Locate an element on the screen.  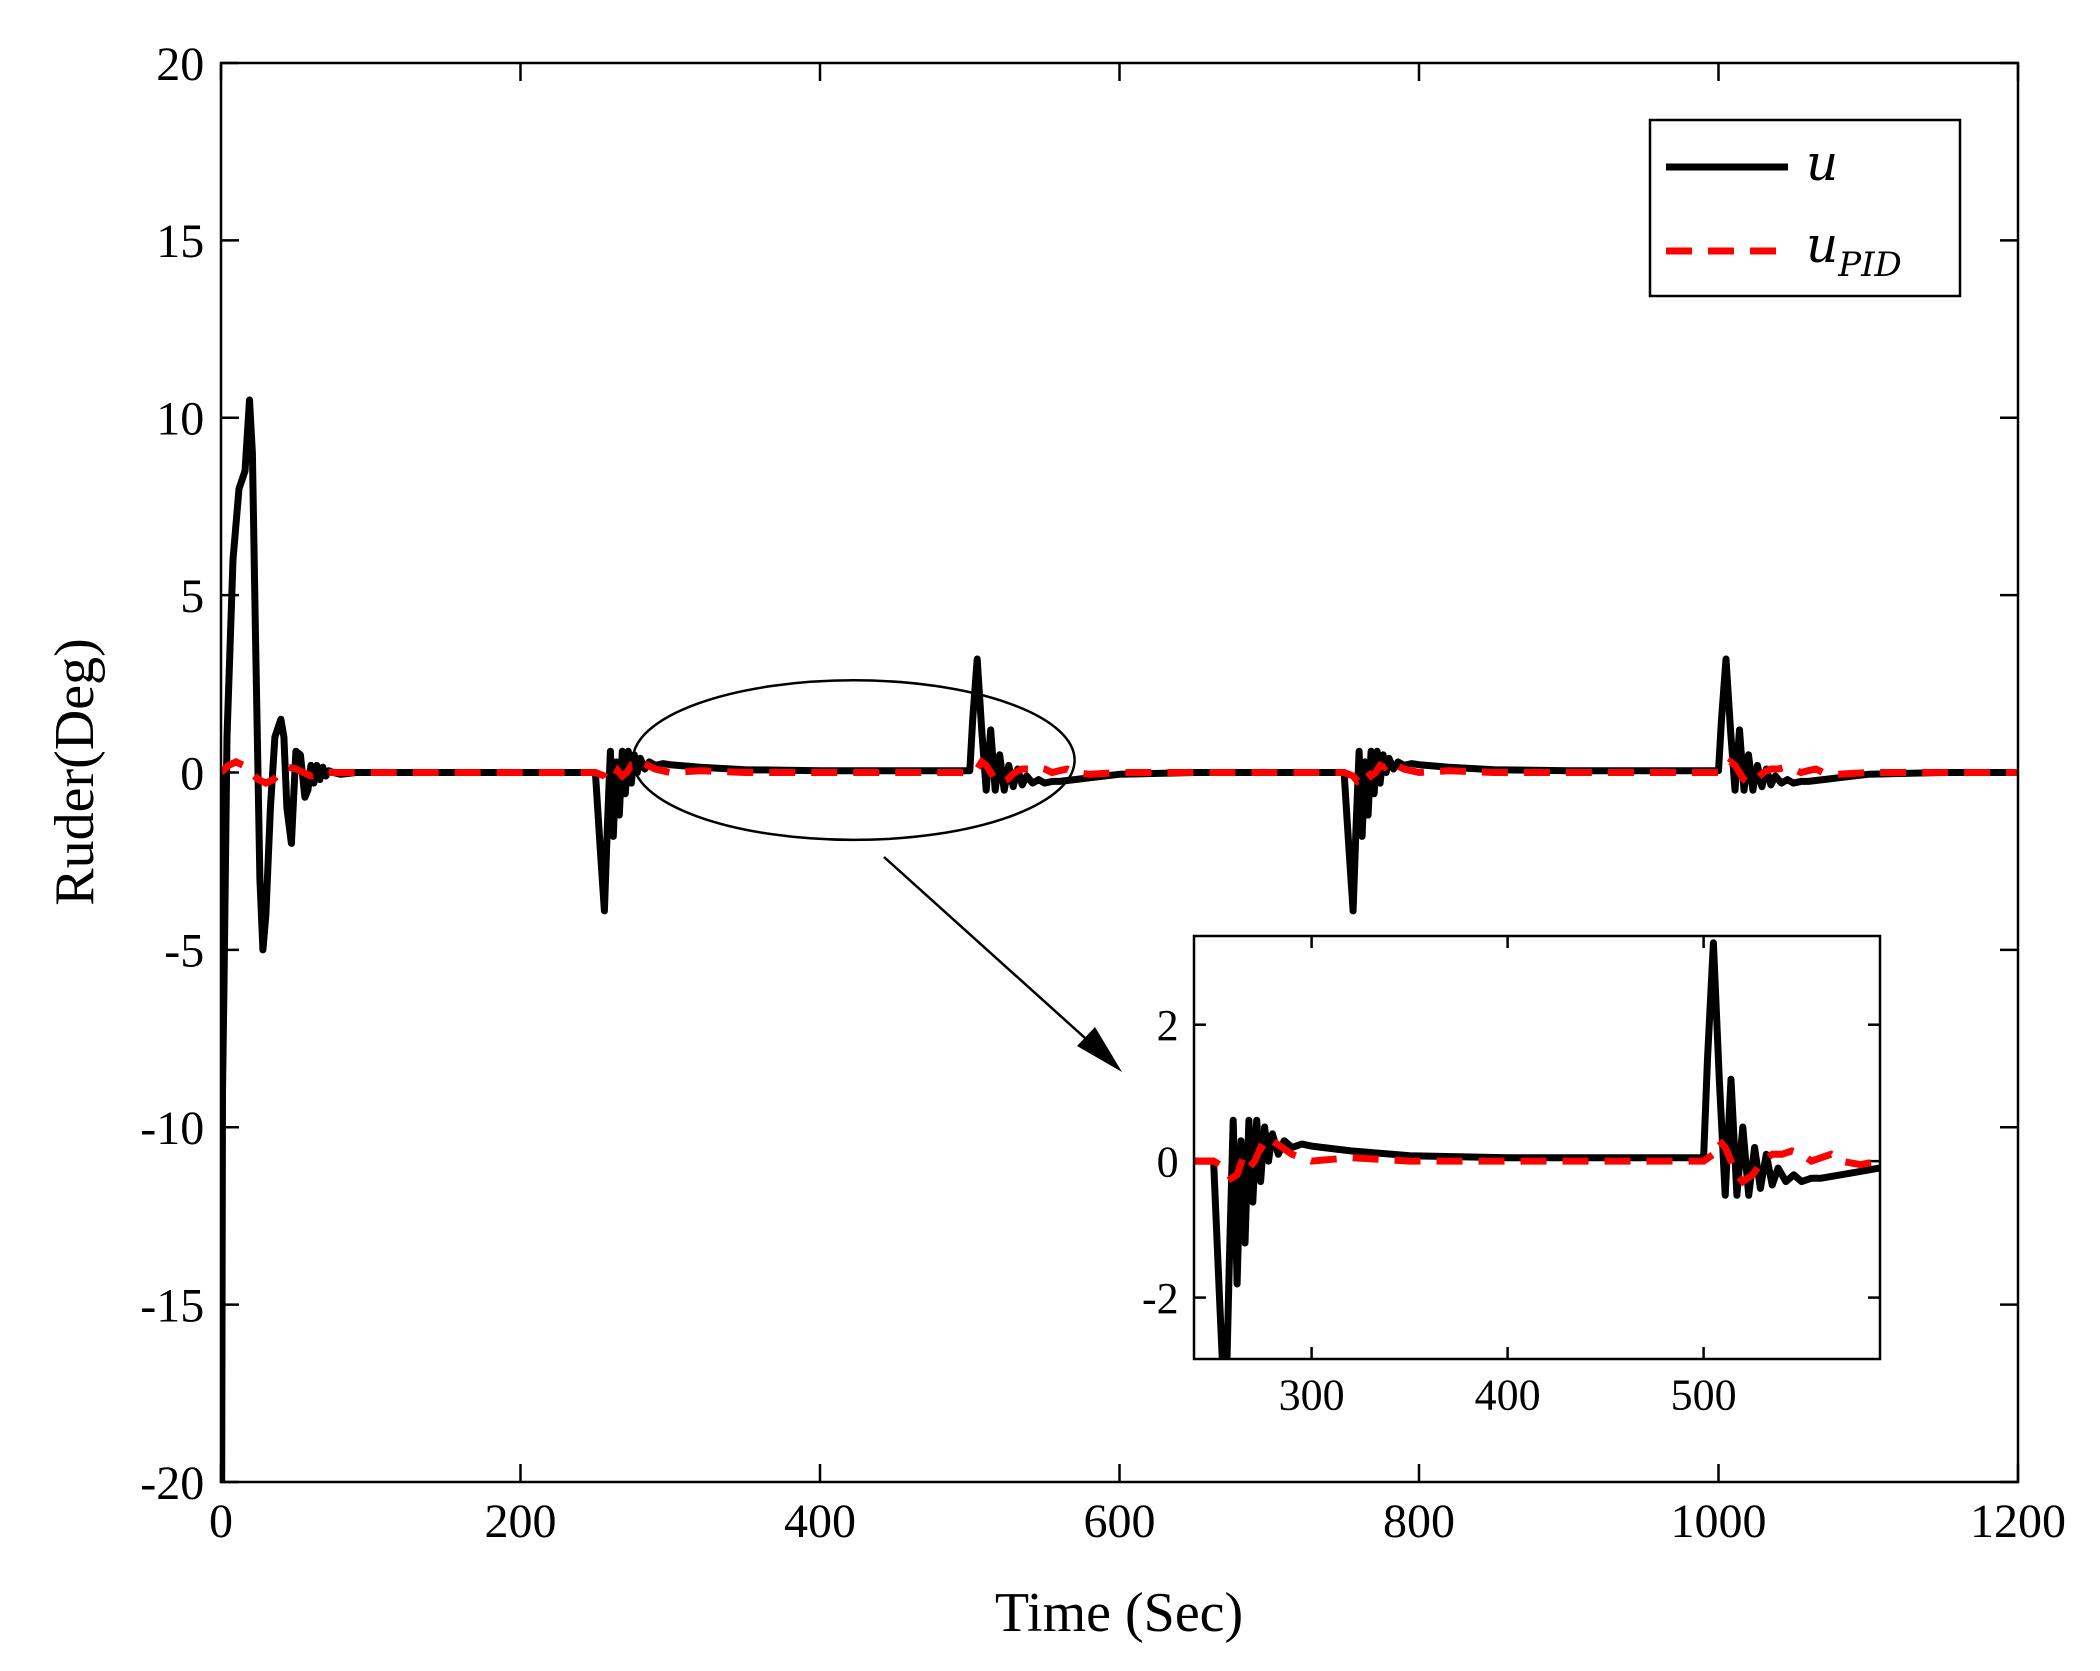
main-y-tick-label: -15 is located at coordinates (172, 1305).